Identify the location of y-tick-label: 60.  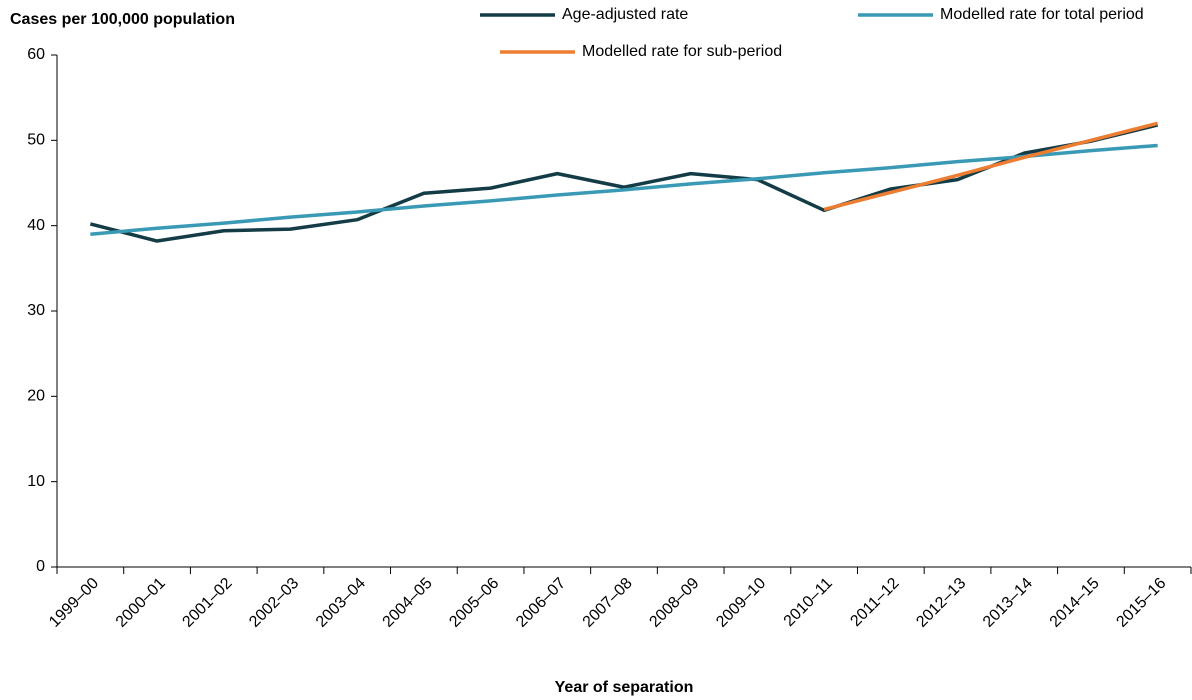
(36, 54).